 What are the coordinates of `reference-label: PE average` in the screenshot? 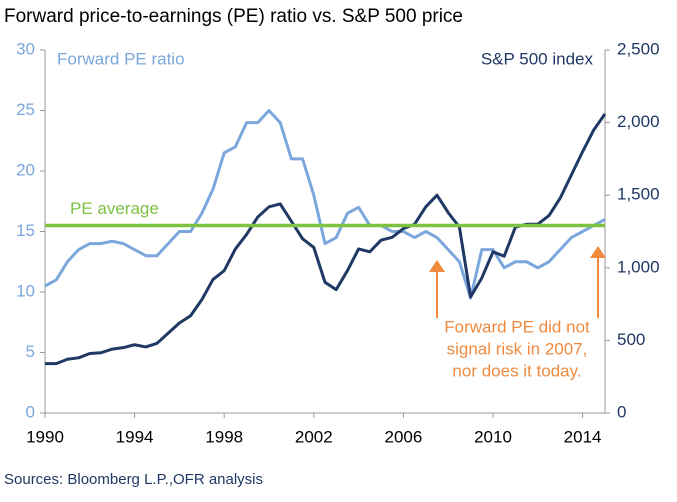 It's located at (114, 208).